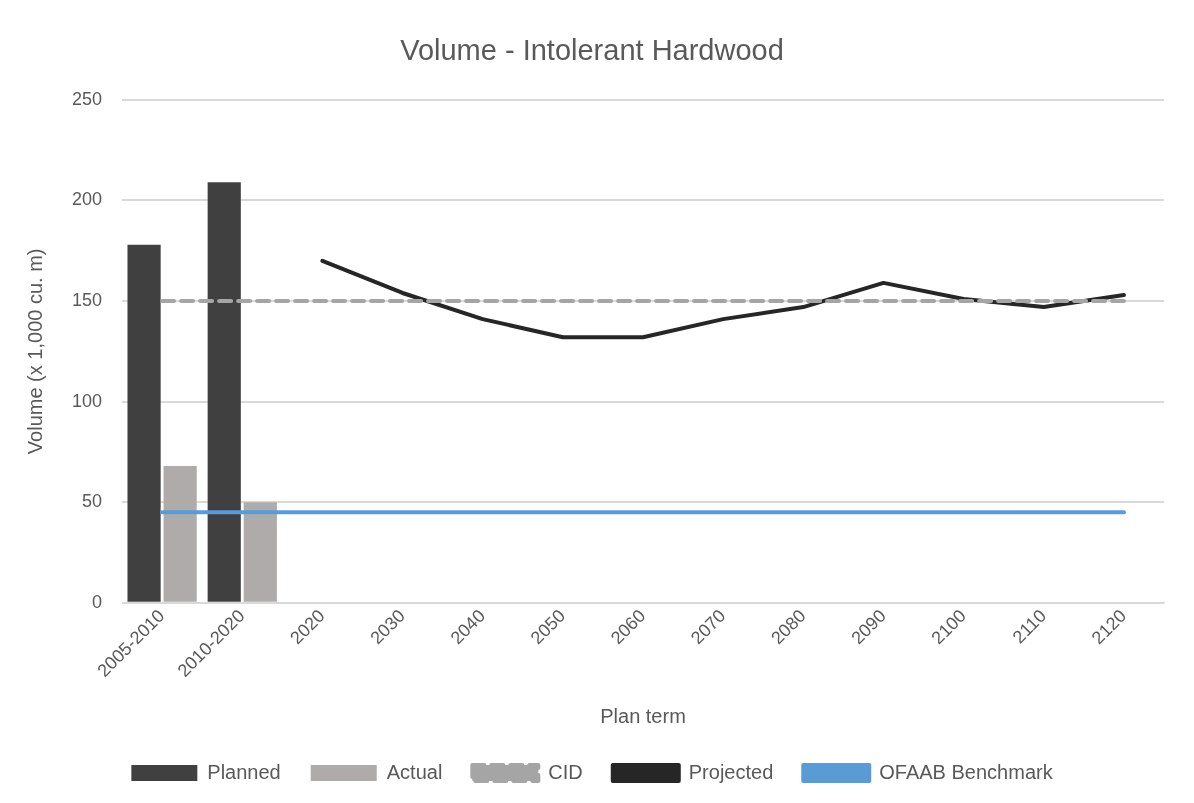 The image size is (1194, 803). I want to click on legend-label: Planned, so click(244, 771).